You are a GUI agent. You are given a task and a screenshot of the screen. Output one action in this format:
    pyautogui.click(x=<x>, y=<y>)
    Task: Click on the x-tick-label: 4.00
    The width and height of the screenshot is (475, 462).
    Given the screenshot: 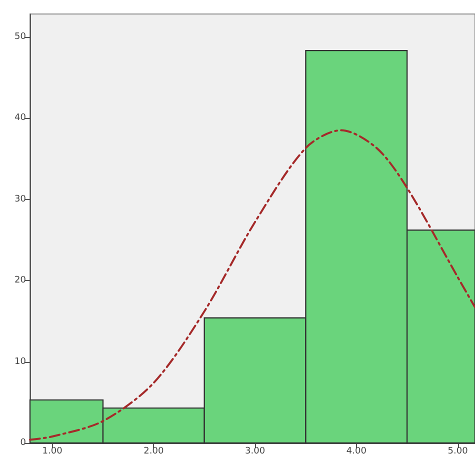 What is the action you would take?
    pyautogui.click(x=356, y=451)
    